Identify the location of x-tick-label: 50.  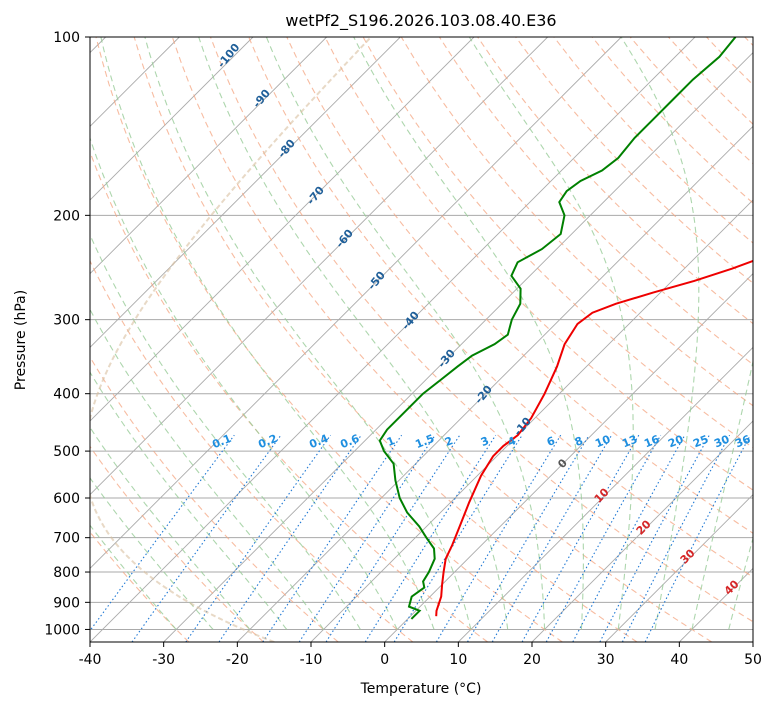
(753, 660).